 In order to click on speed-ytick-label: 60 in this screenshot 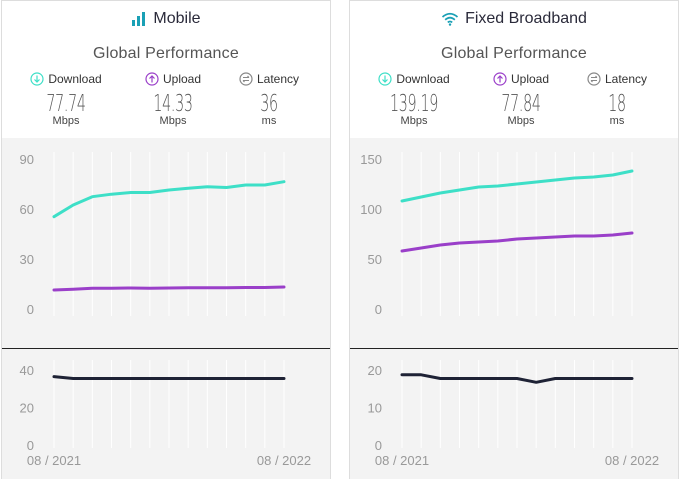, I will do `click(27, 209)`.